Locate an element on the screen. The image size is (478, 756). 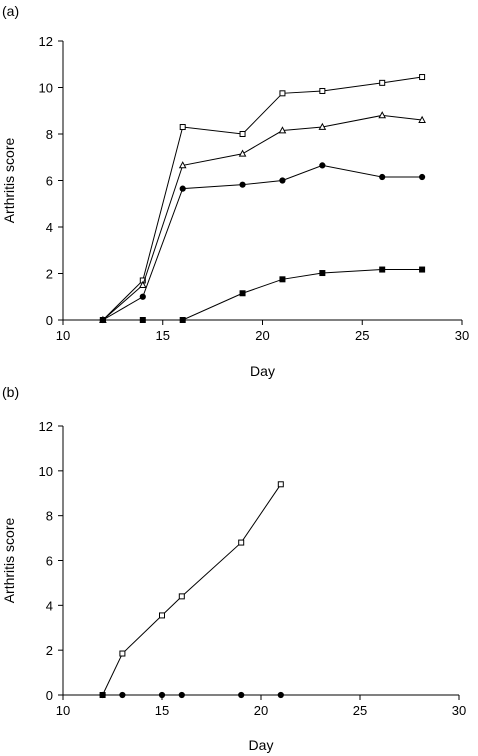
series-line-filled-square is located at coordinates (262, 295).